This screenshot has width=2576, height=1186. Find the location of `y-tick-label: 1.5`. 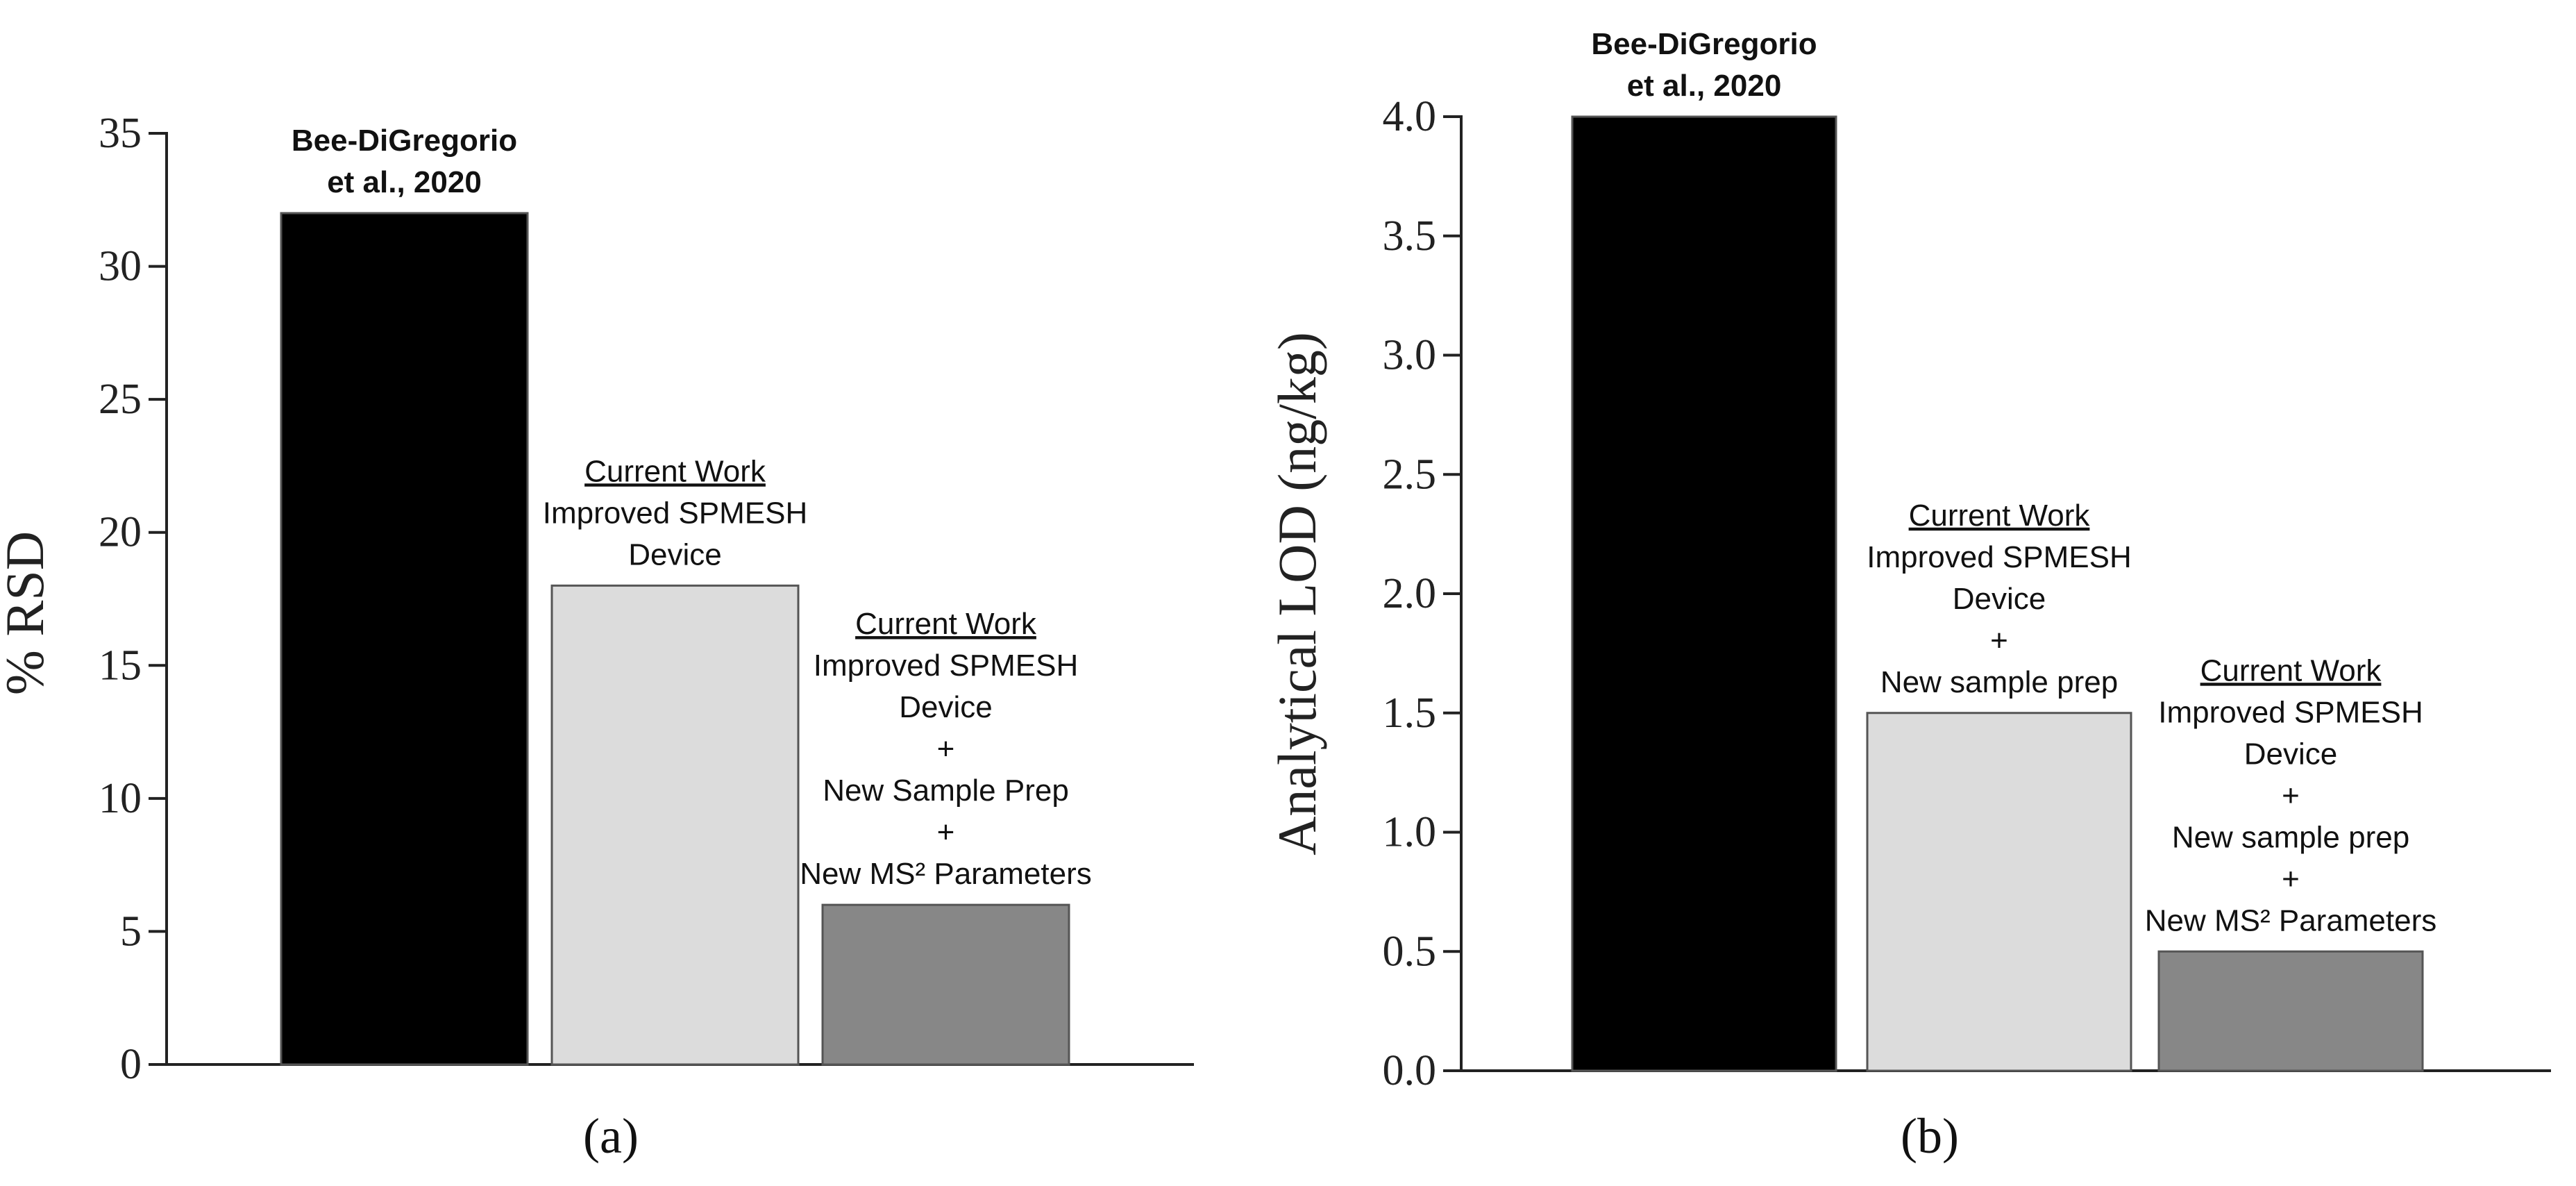

y-tick-label: 1.5 is located at coordinates (1410, 713).